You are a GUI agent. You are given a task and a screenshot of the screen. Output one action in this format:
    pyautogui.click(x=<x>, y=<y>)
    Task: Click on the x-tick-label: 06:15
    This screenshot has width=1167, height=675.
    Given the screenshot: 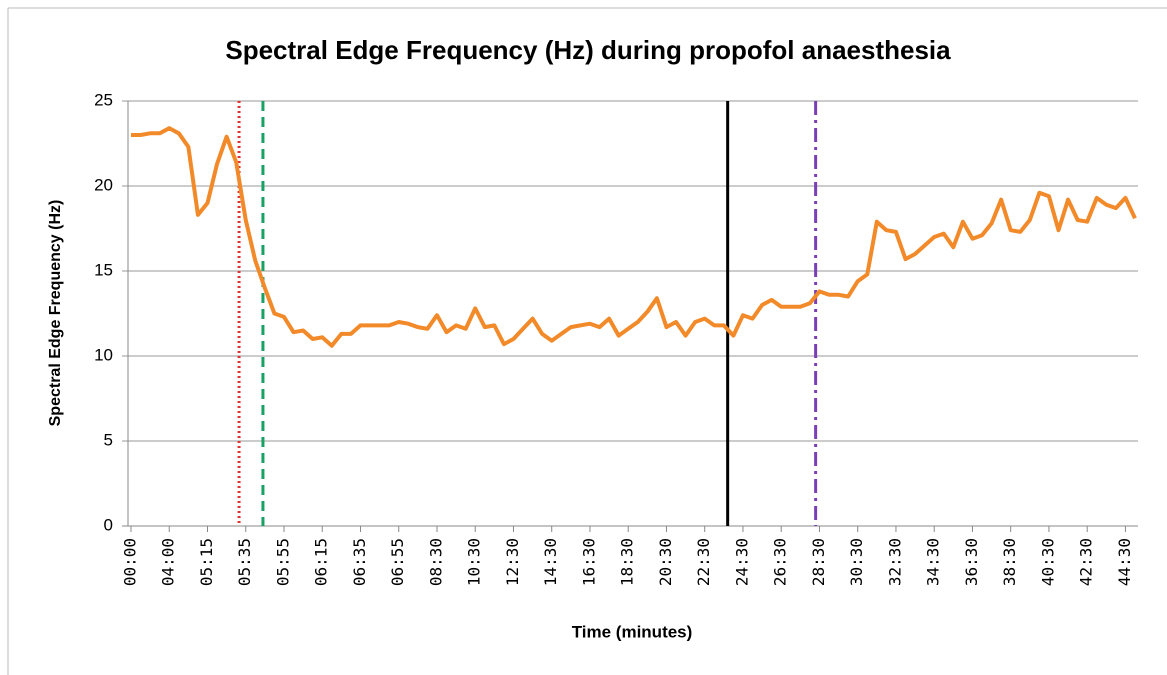 What is the action you would take?
    pyautogui.click(x=321, y=562)
    